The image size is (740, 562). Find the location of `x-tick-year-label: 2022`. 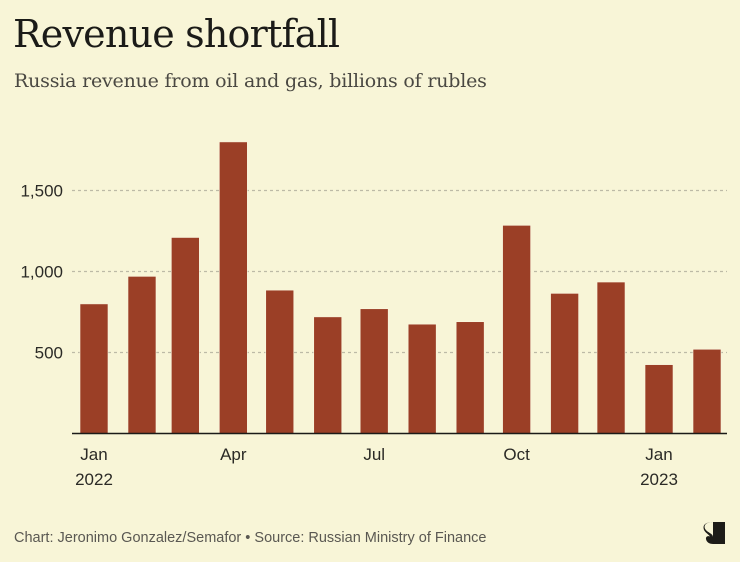

x-tick-year-label: 2022 is located at coordinates (94, 479).